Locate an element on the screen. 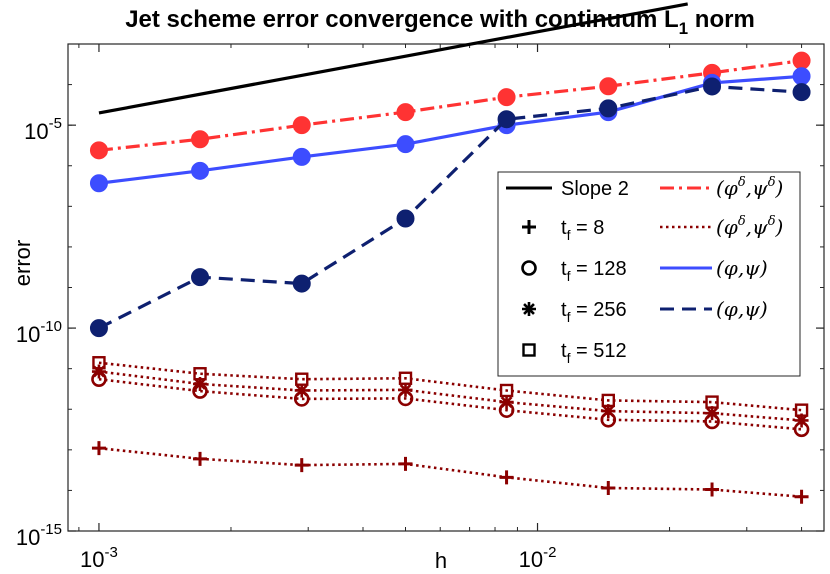 The image size is (830, 574). chart-title-sub: 1 is located at coordinates (683, 28).